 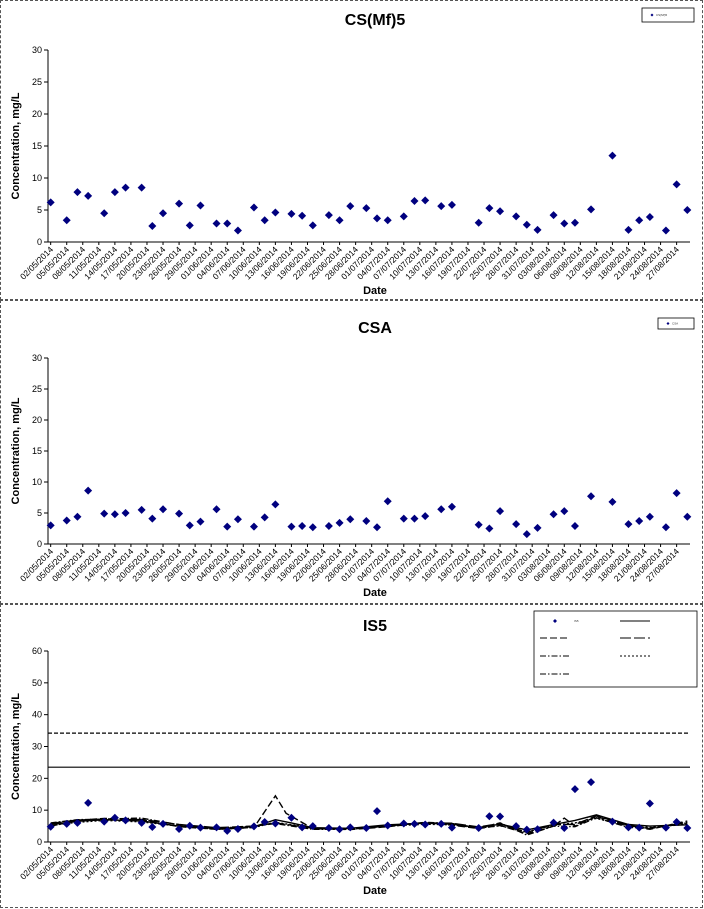 I want to click on legend-label: IS5, so click(x=576, y=621).